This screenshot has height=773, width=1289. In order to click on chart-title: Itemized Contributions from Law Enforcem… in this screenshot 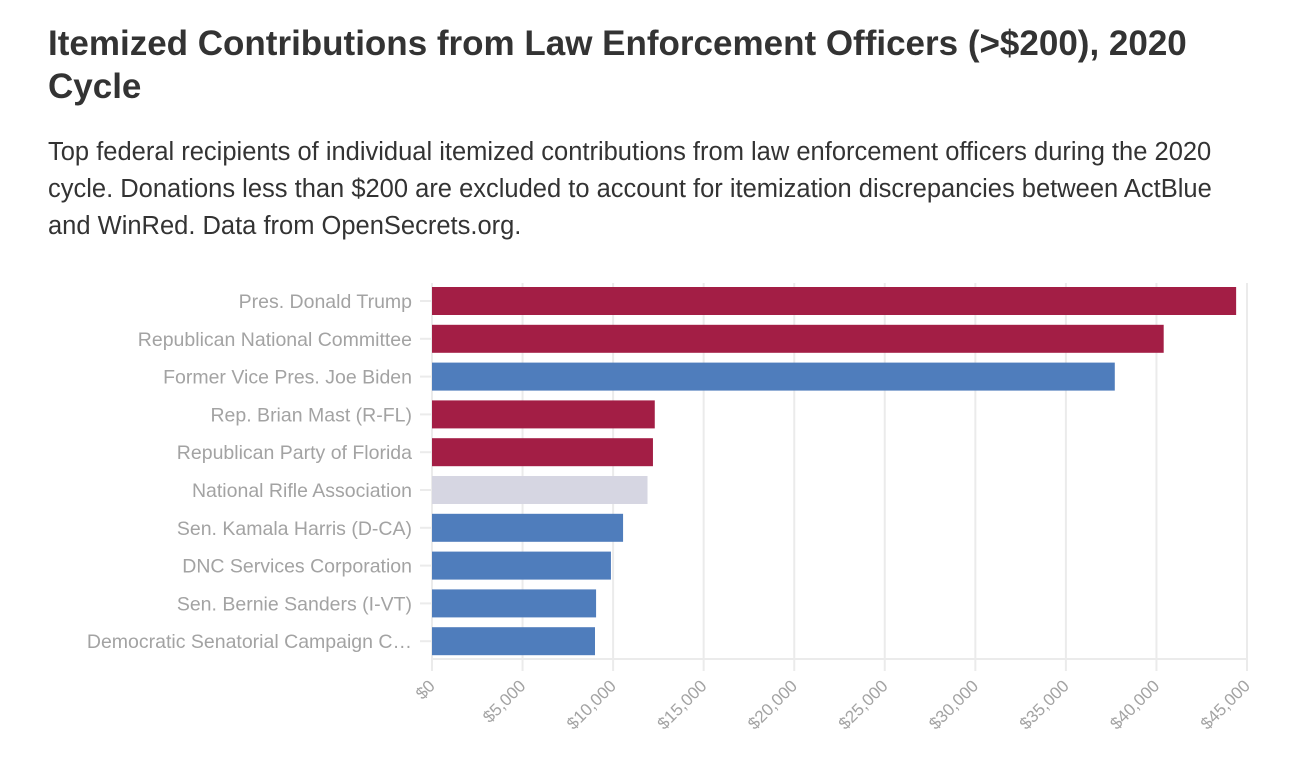, I will do `click(617, 65)`.